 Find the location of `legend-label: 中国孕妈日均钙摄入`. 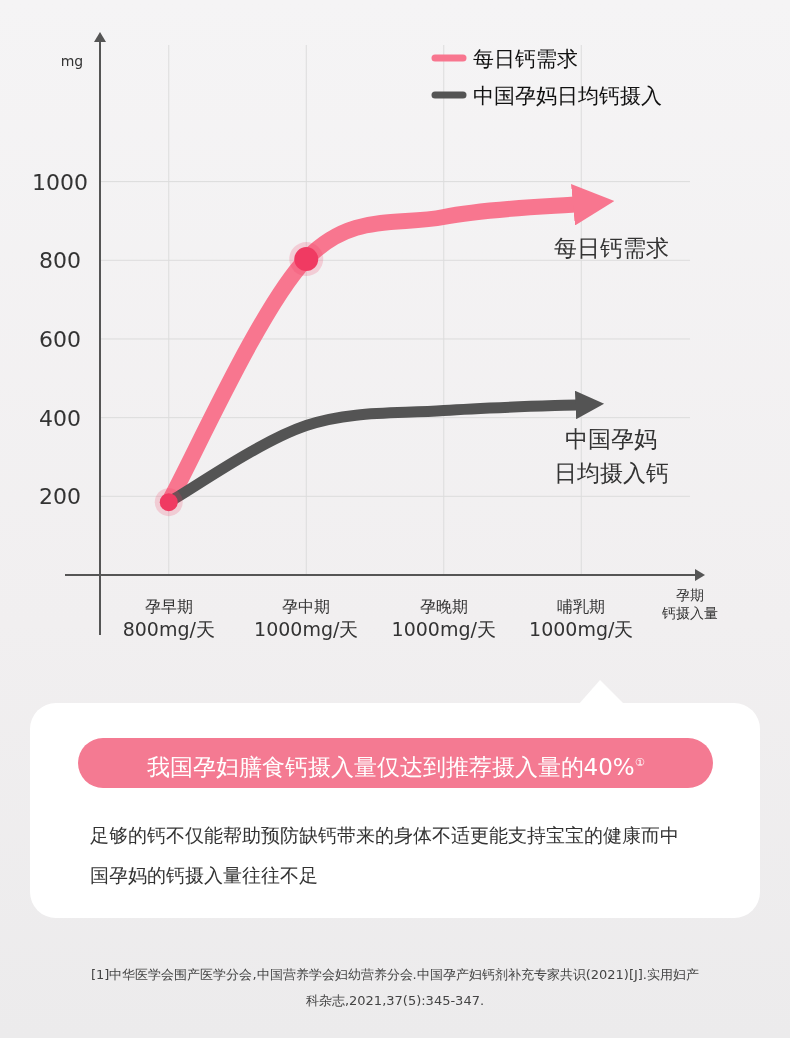

legend-label: 中国孕妈日均钙摄入 is located at coordinates (567, 96).